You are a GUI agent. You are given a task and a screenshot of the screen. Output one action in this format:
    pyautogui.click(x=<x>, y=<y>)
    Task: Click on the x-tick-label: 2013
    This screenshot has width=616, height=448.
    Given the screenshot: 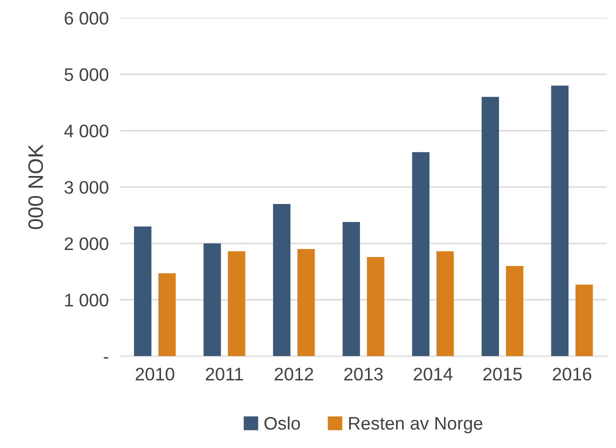 What is the action you would take?
    pyautogui.click(x=363, y=374)
    